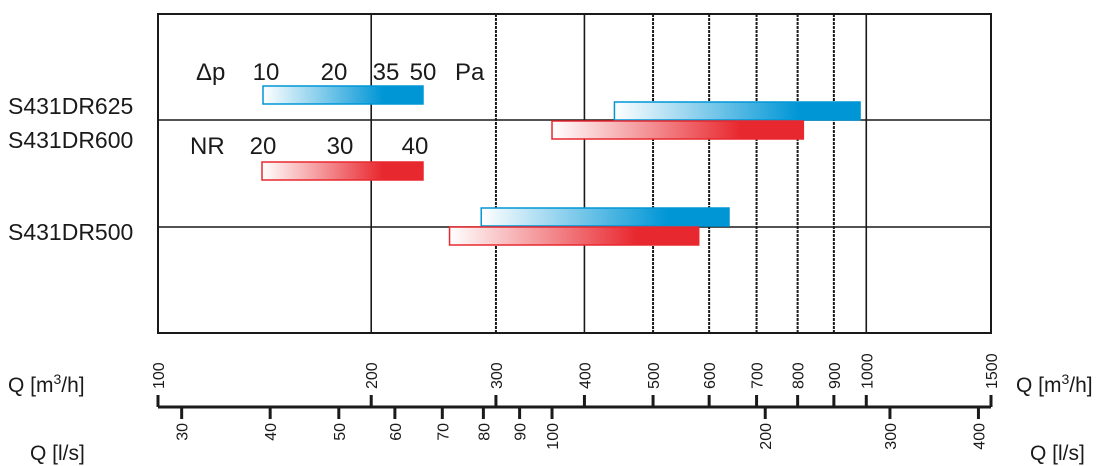 The width and height of the screenshot is (1116, 466). I want to click on tick-label-ls-60: 60, so click(396, 432).